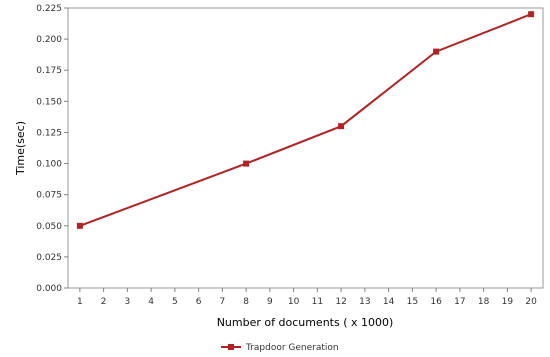  I want to click on x-tick-label: 10, so click(294, 302).